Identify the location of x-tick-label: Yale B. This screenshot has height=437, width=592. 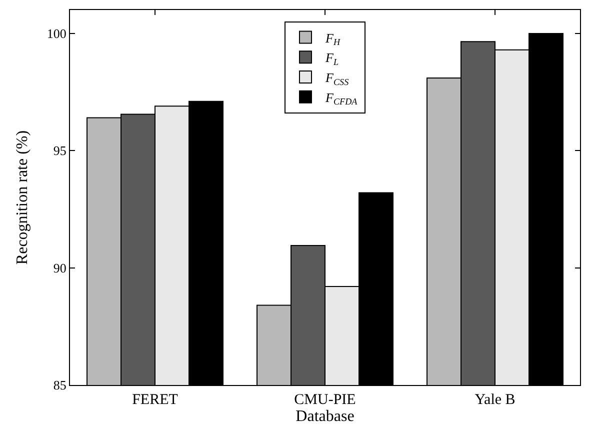
(495, 400).